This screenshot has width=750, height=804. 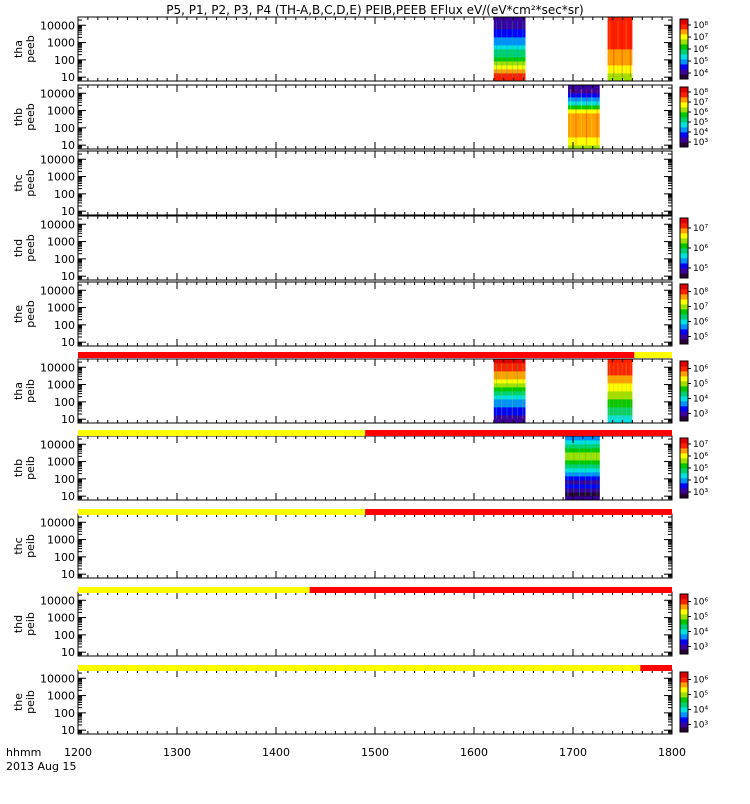 What do you see at coordinates (672, 752) in the screenshot?
I see `x-tick-label: 1800` at bounding box center [672, 752].